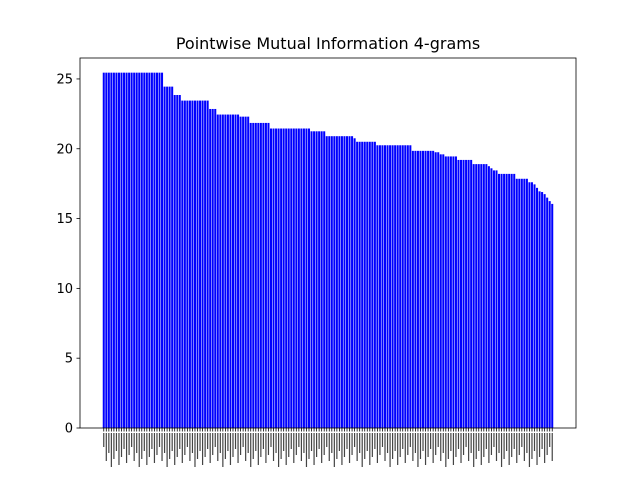  Describe the element at coordinates (69, 429) in the screenshot. I see `y-tick-label: 0` at that location.